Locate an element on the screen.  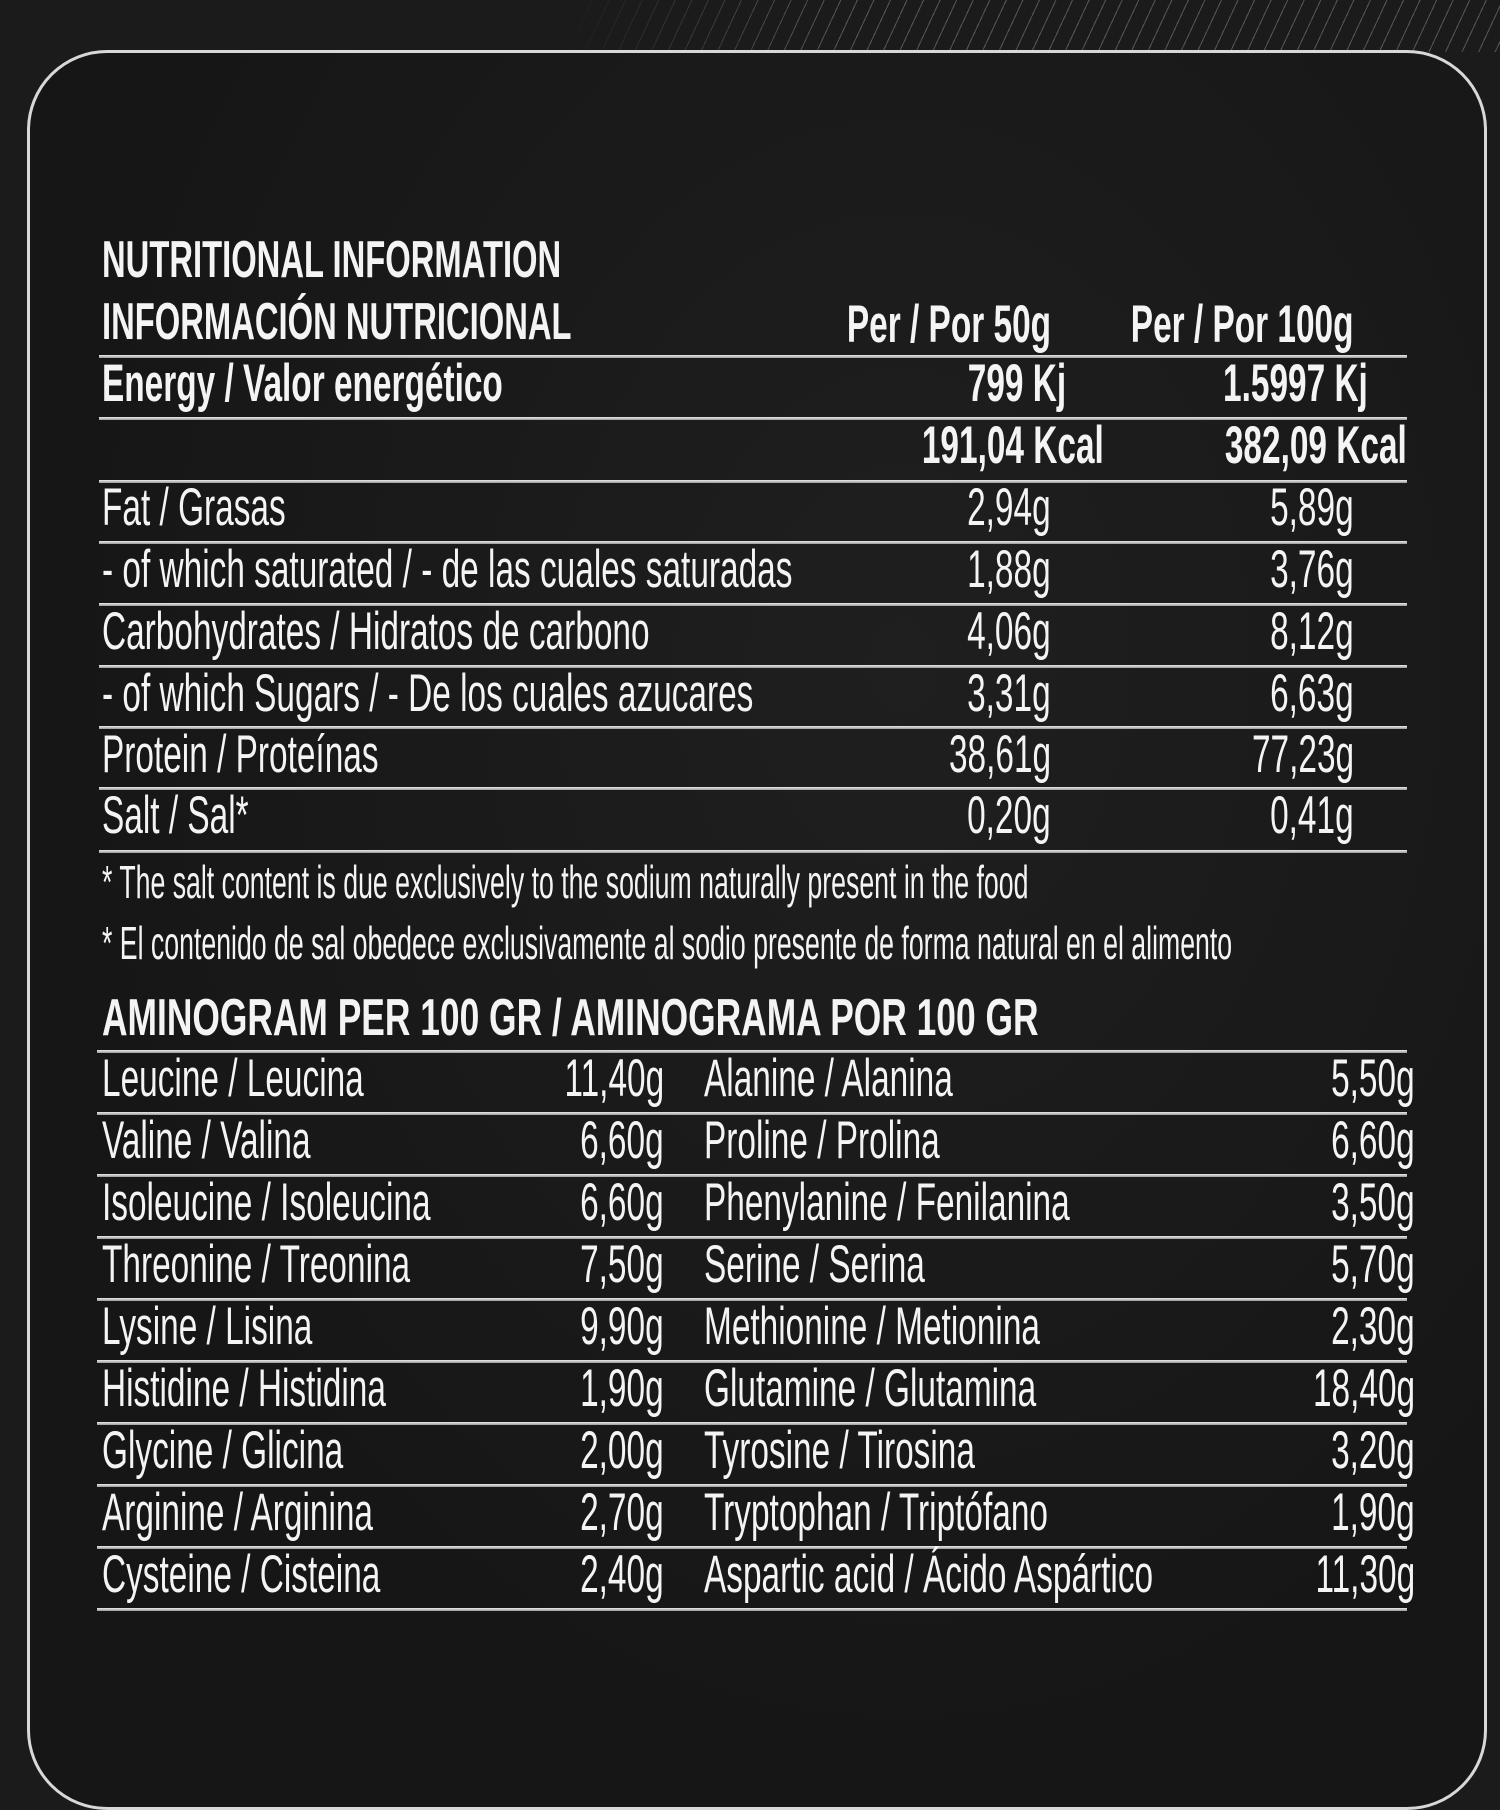
amino-acid-value: 3,20g is located at coordinates (1373, 1450).